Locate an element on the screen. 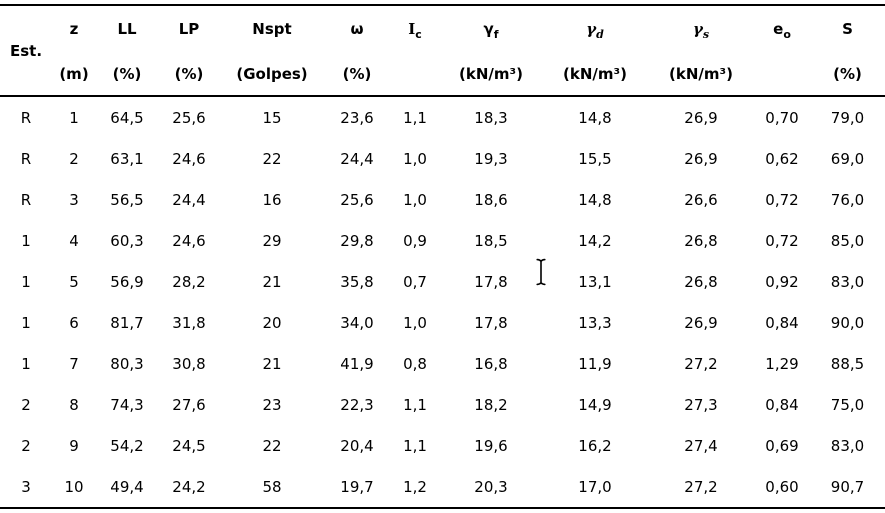  table-cell-z: 6 is located at coordinates (74, 322).